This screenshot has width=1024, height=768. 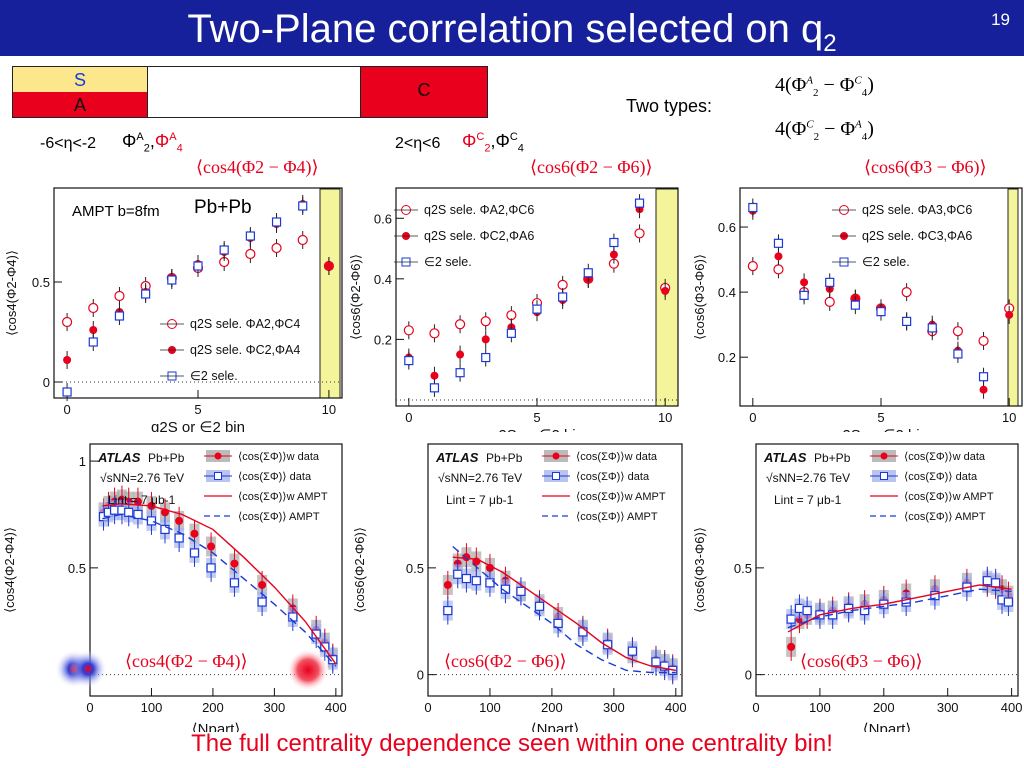 What do you see at coordinates (418, 143) in the screenshot?
I see `eta-right: 2<η<6` at bounding box center [418, 143].